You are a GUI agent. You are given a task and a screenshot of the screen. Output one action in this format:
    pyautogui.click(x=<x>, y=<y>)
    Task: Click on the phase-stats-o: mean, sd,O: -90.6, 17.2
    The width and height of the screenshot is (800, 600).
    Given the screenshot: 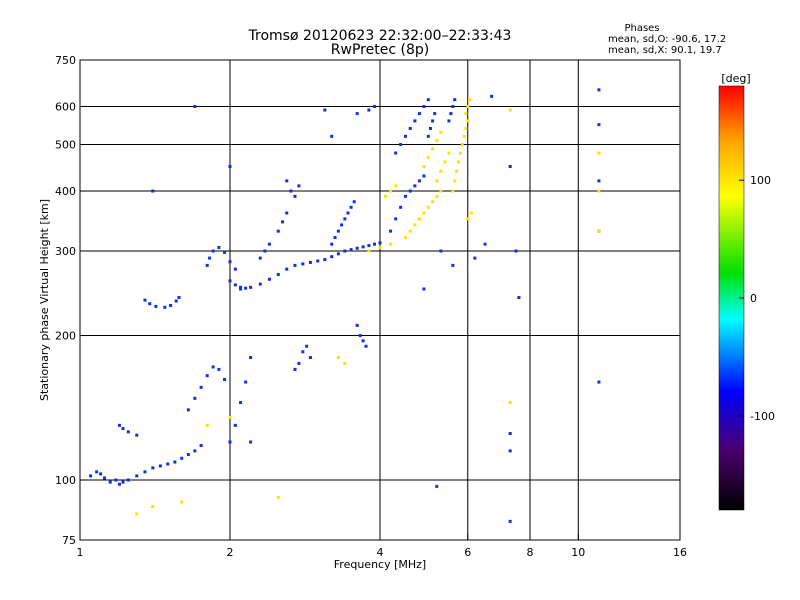 What is the action you would take?
    pyautogui.click(x=667, y=39)
    